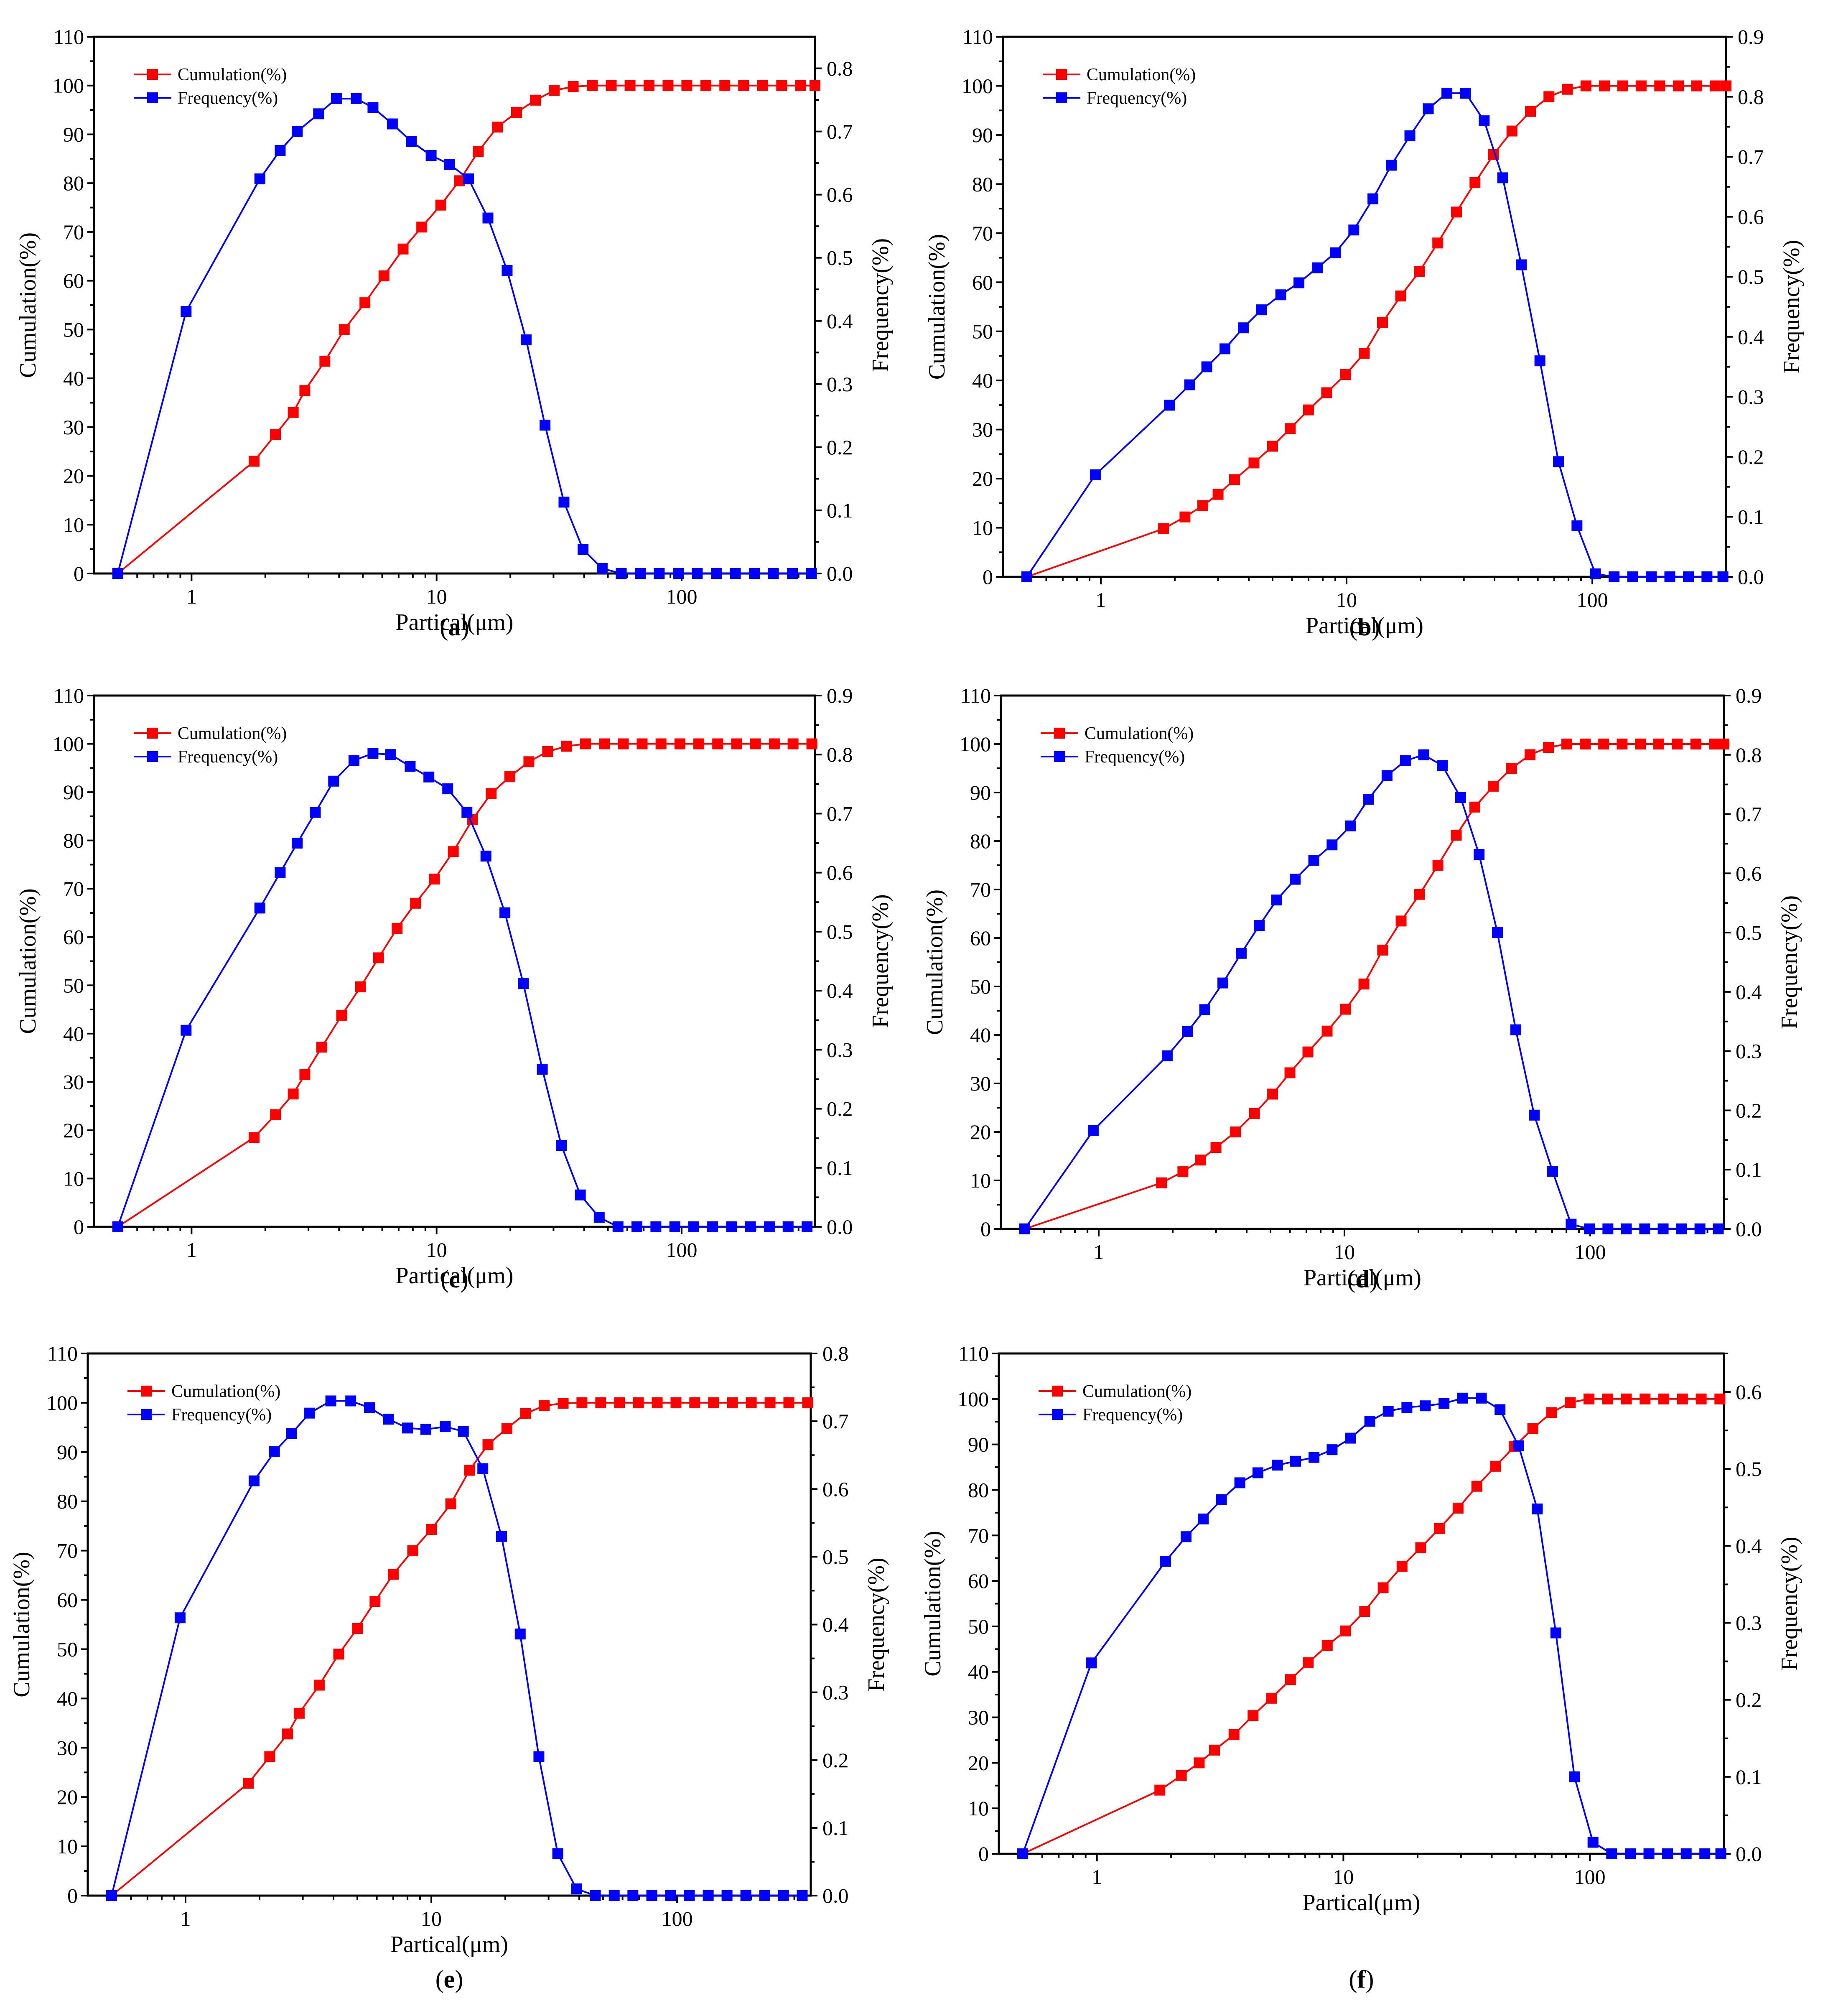  I want to click on y2-tick-label: 0.0, so click(1749, 1854).